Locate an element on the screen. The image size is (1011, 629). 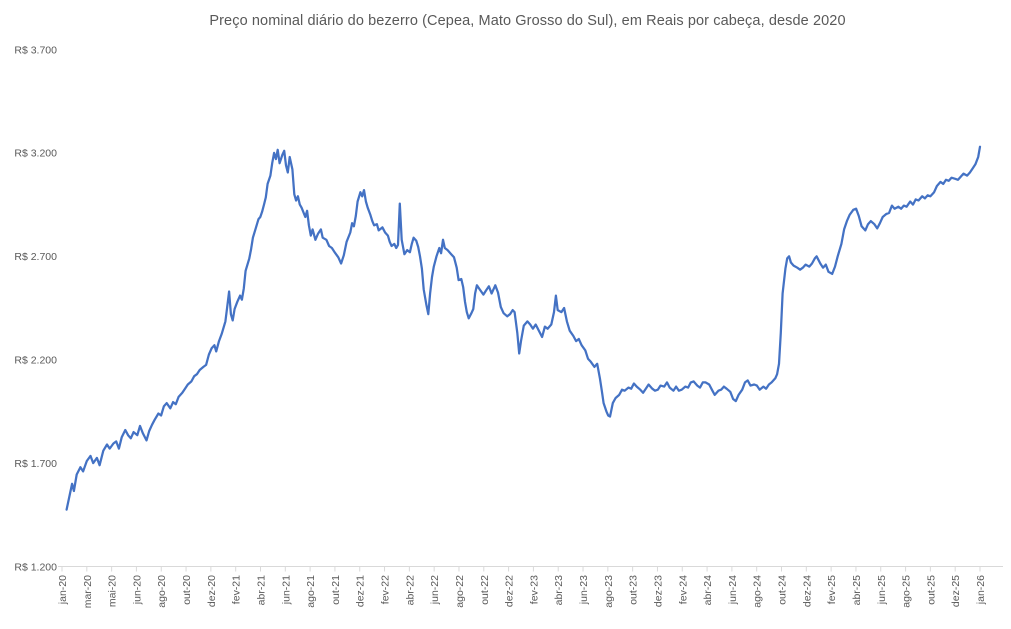
x-axis-label: ago-22 is located at coordinates (460, 591).